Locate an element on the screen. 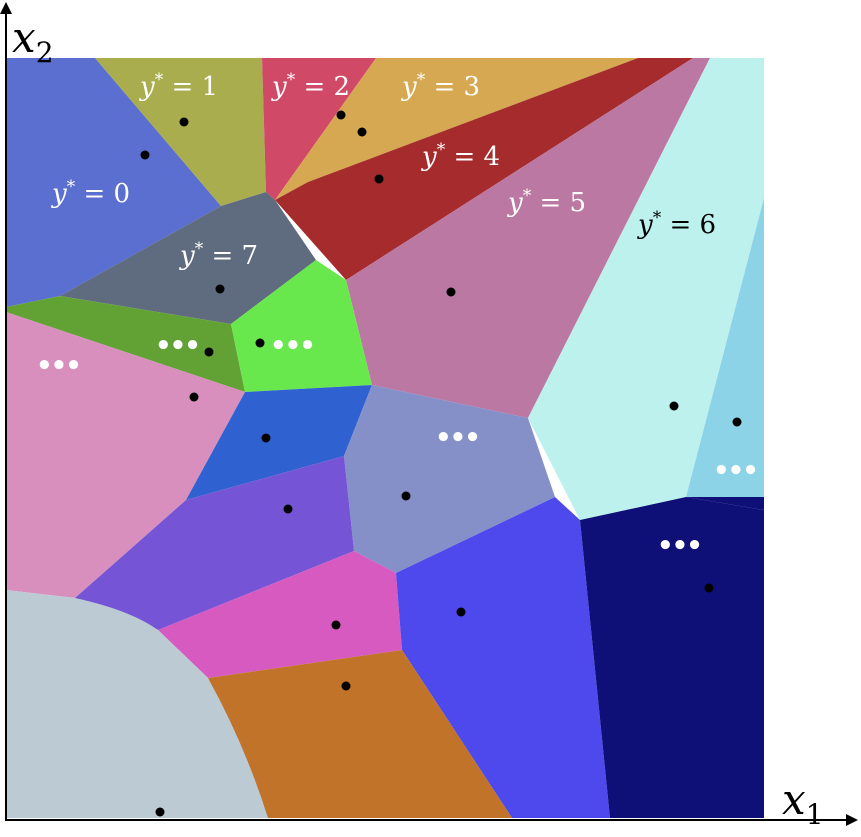  cell-navy-top is located at coordinates (725, 503).